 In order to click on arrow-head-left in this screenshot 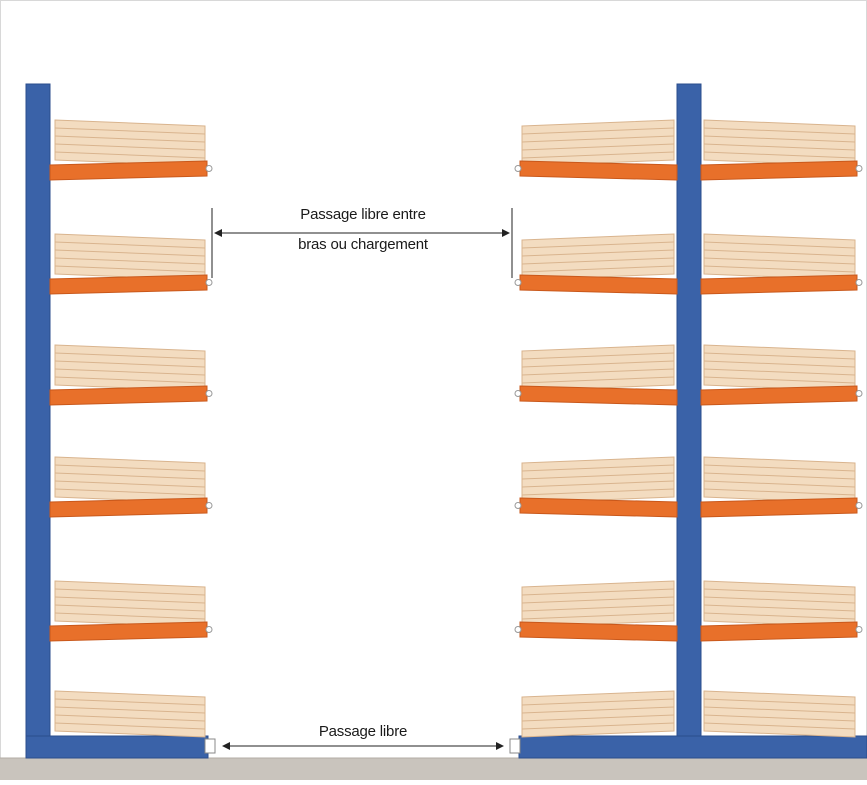, I will do `click(218, 233)`.